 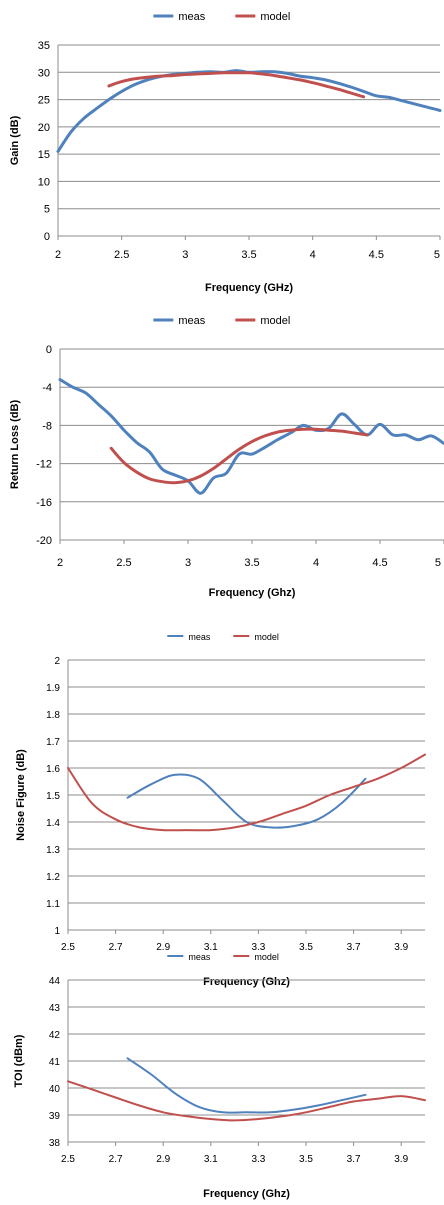 I want to click on y-axis-title: Noise Figure (dB), so click(x=21, y=795).